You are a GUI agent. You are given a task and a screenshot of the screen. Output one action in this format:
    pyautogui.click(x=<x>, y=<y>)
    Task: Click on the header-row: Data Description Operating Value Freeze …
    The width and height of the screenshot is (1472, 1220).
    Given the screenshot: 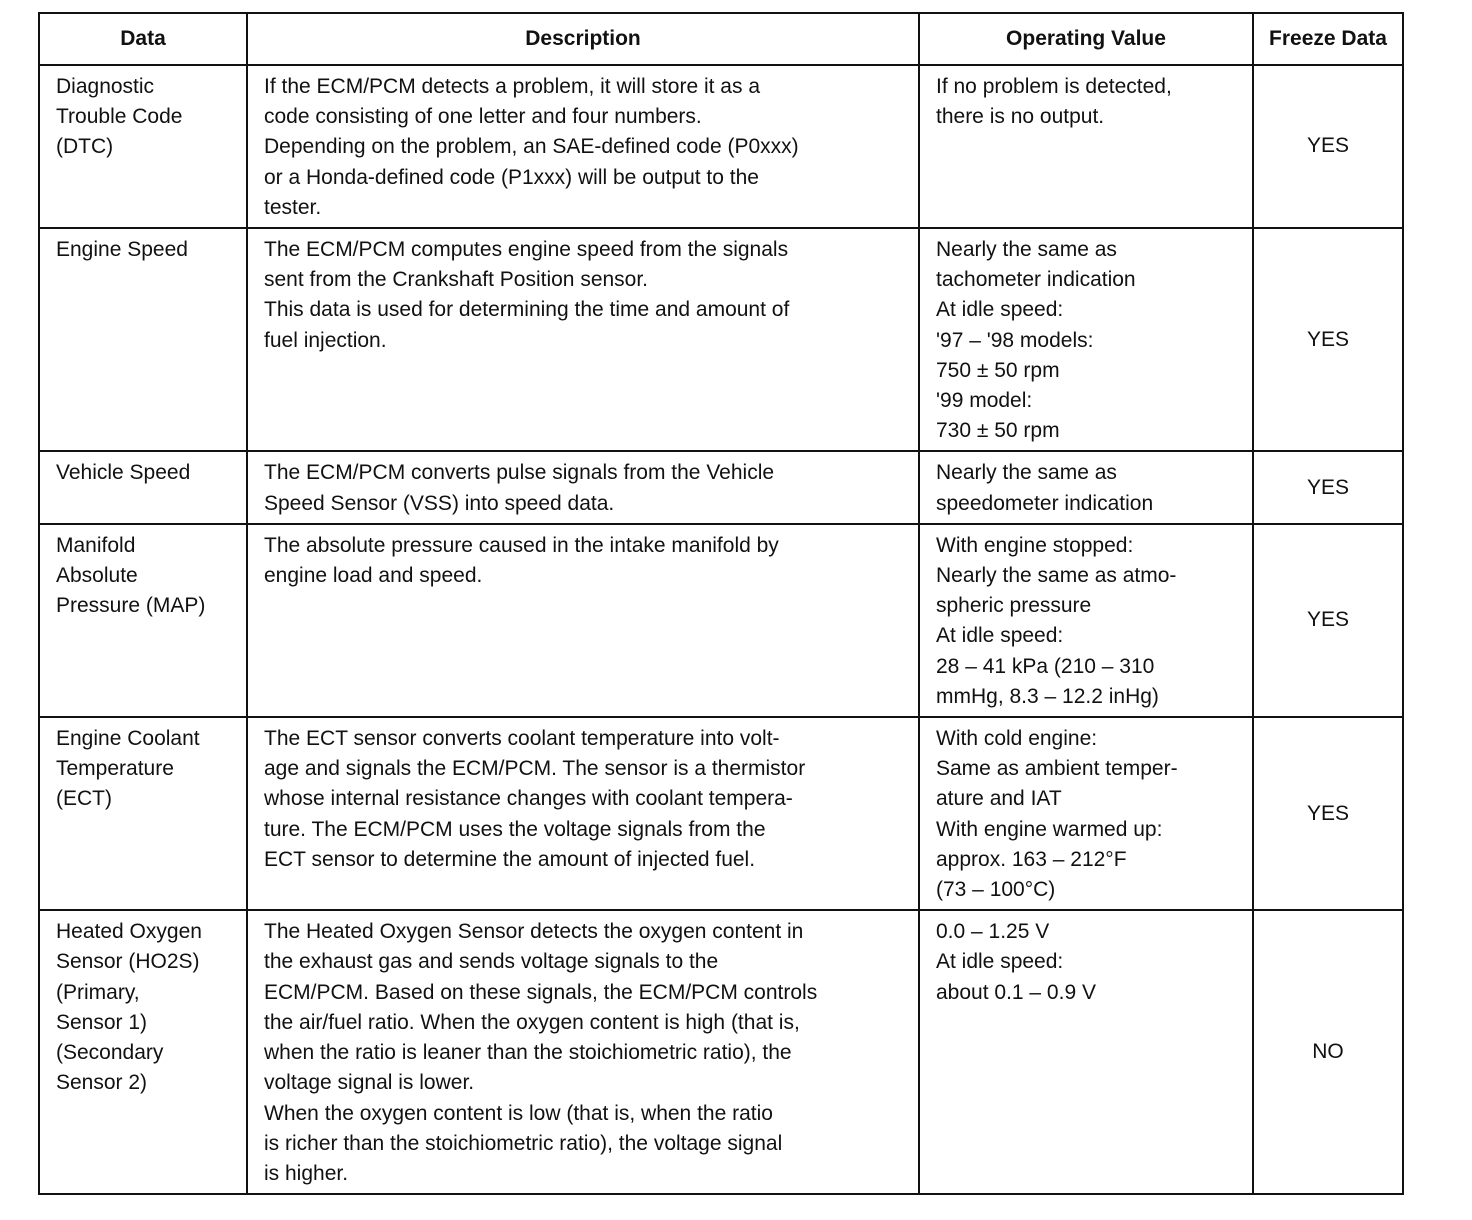 What is the action you would take?
    pyautogui.click(x=721, y=39)
    